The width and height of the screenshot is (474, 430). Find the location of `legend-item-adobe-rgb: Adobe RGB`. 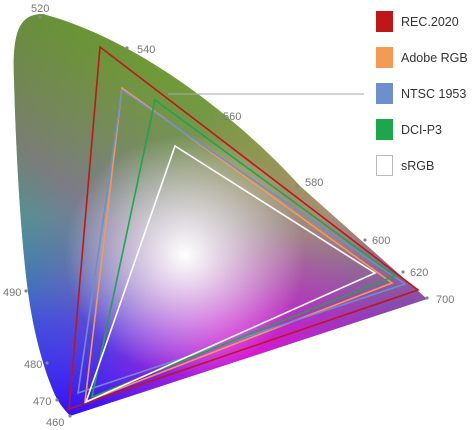

legend-item-adobe-rgb: Adobe RGB is located at coordinates (425, 57).